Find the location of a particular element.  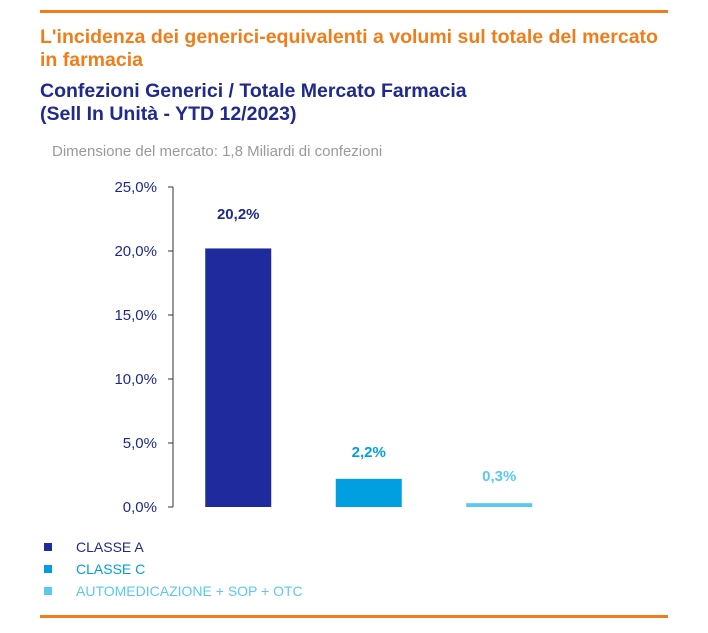

y-tick-label: 15,0% is located at coordinates (135, 315).